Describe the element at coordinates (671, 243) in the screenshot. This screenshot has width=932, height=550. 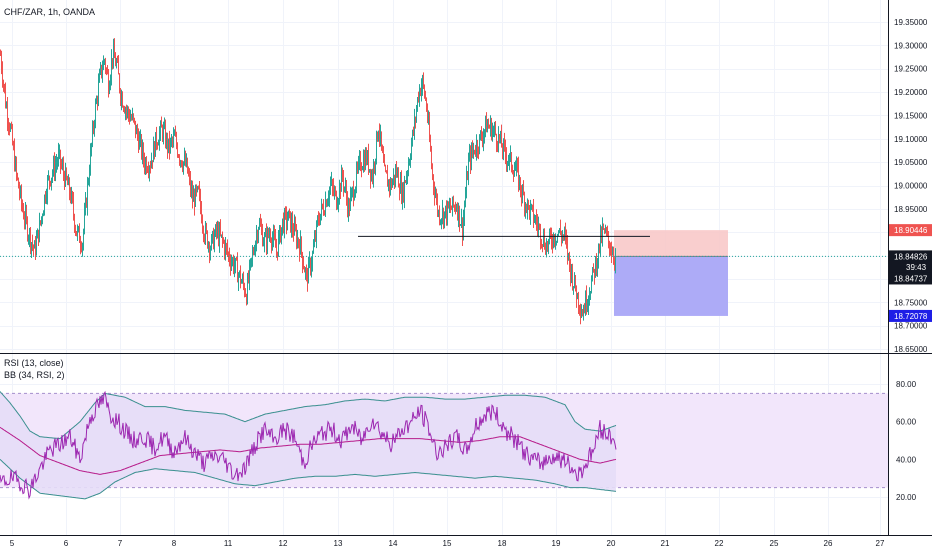
I see `stop-loss-zone` at that location.